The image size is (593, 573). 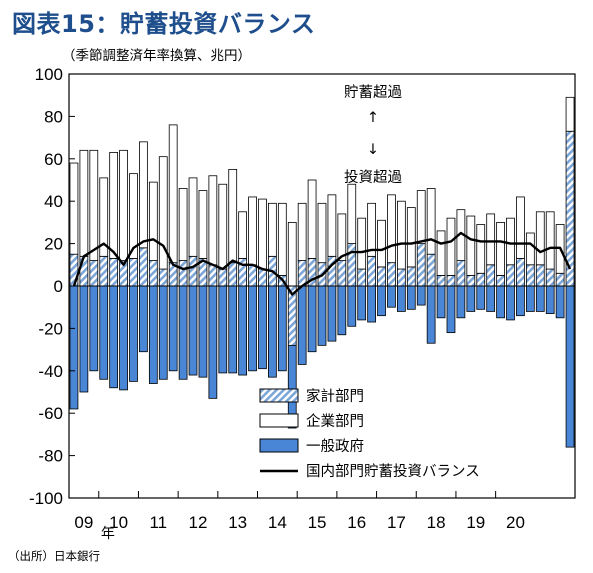 I want to click on ytick-label-4: -20, so click(x=50, y=328).